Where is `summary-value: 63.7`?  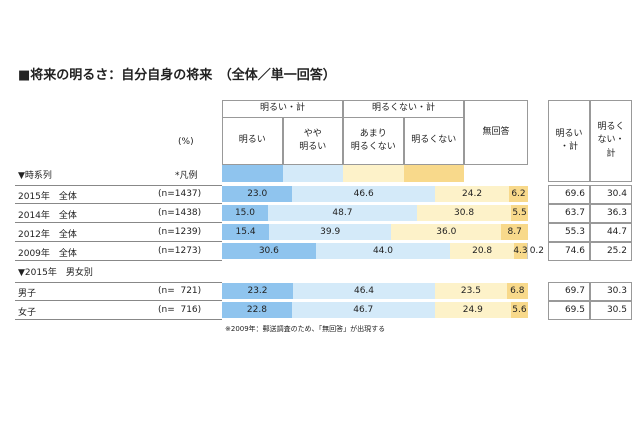 summary-value: 63.7 is located at coordinates (569, 213).